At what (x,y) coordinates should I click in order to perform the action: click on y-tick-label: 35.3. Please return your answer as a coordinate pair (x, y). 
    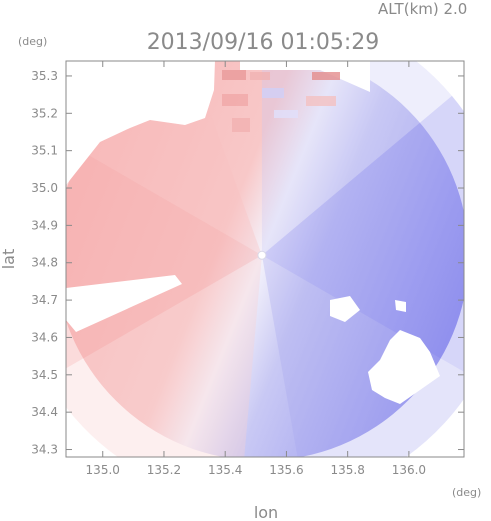
    Looking at the image, I should click on (44, 76).